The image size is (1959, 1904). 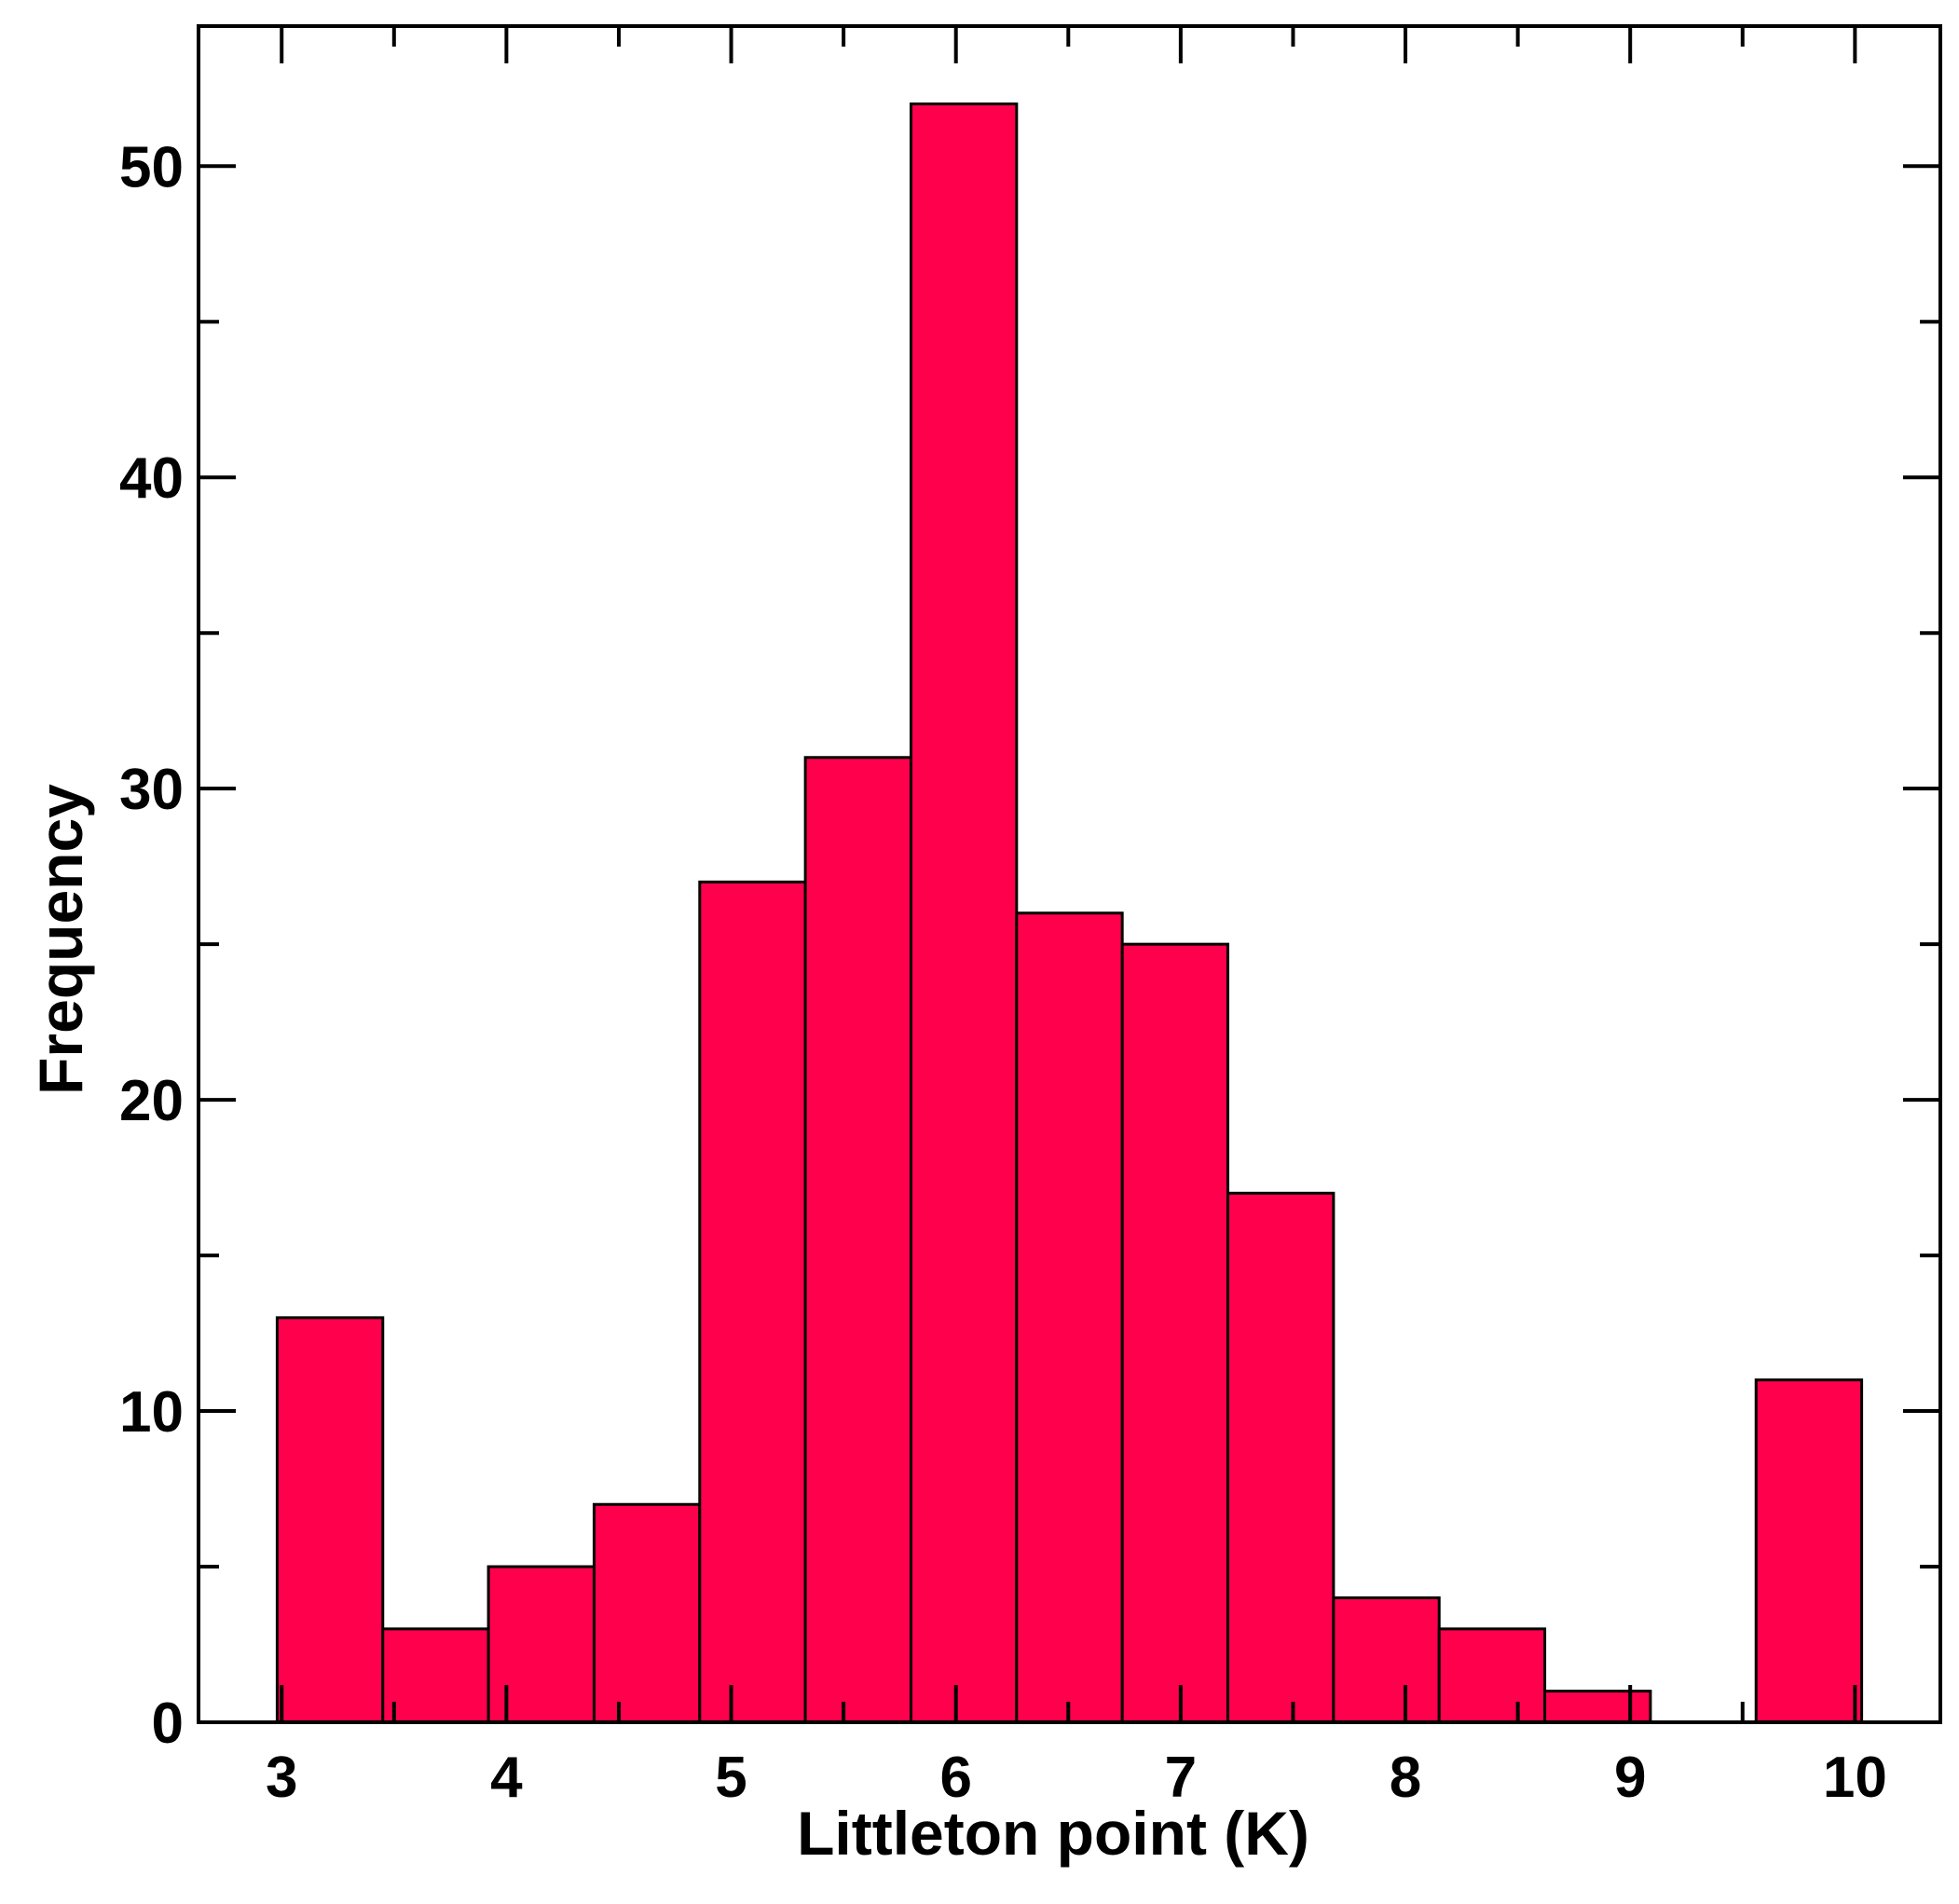 What do you see at coordinates (1405, 1778) in the screenshot?
I see `x-tick-label: 8` at bounding box center [1405, 1778].